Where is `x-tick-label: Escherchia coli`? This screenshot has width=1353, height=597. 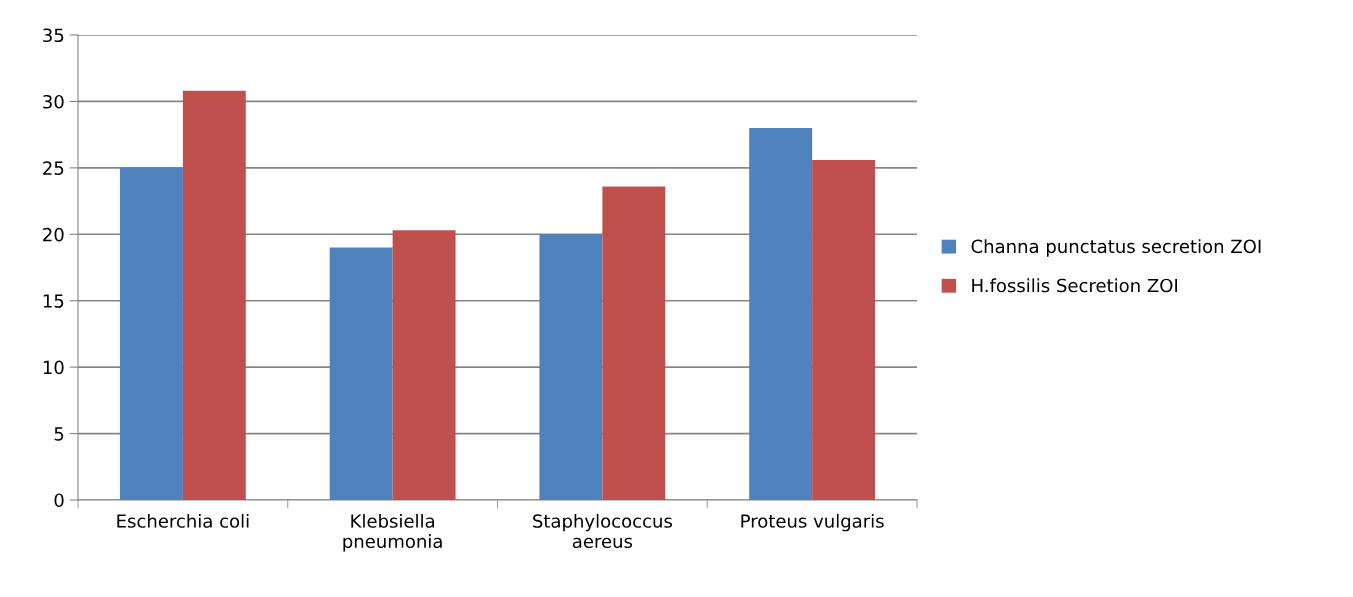 x-tick-label: Escherchia coli is located at coordinates (183, 520).